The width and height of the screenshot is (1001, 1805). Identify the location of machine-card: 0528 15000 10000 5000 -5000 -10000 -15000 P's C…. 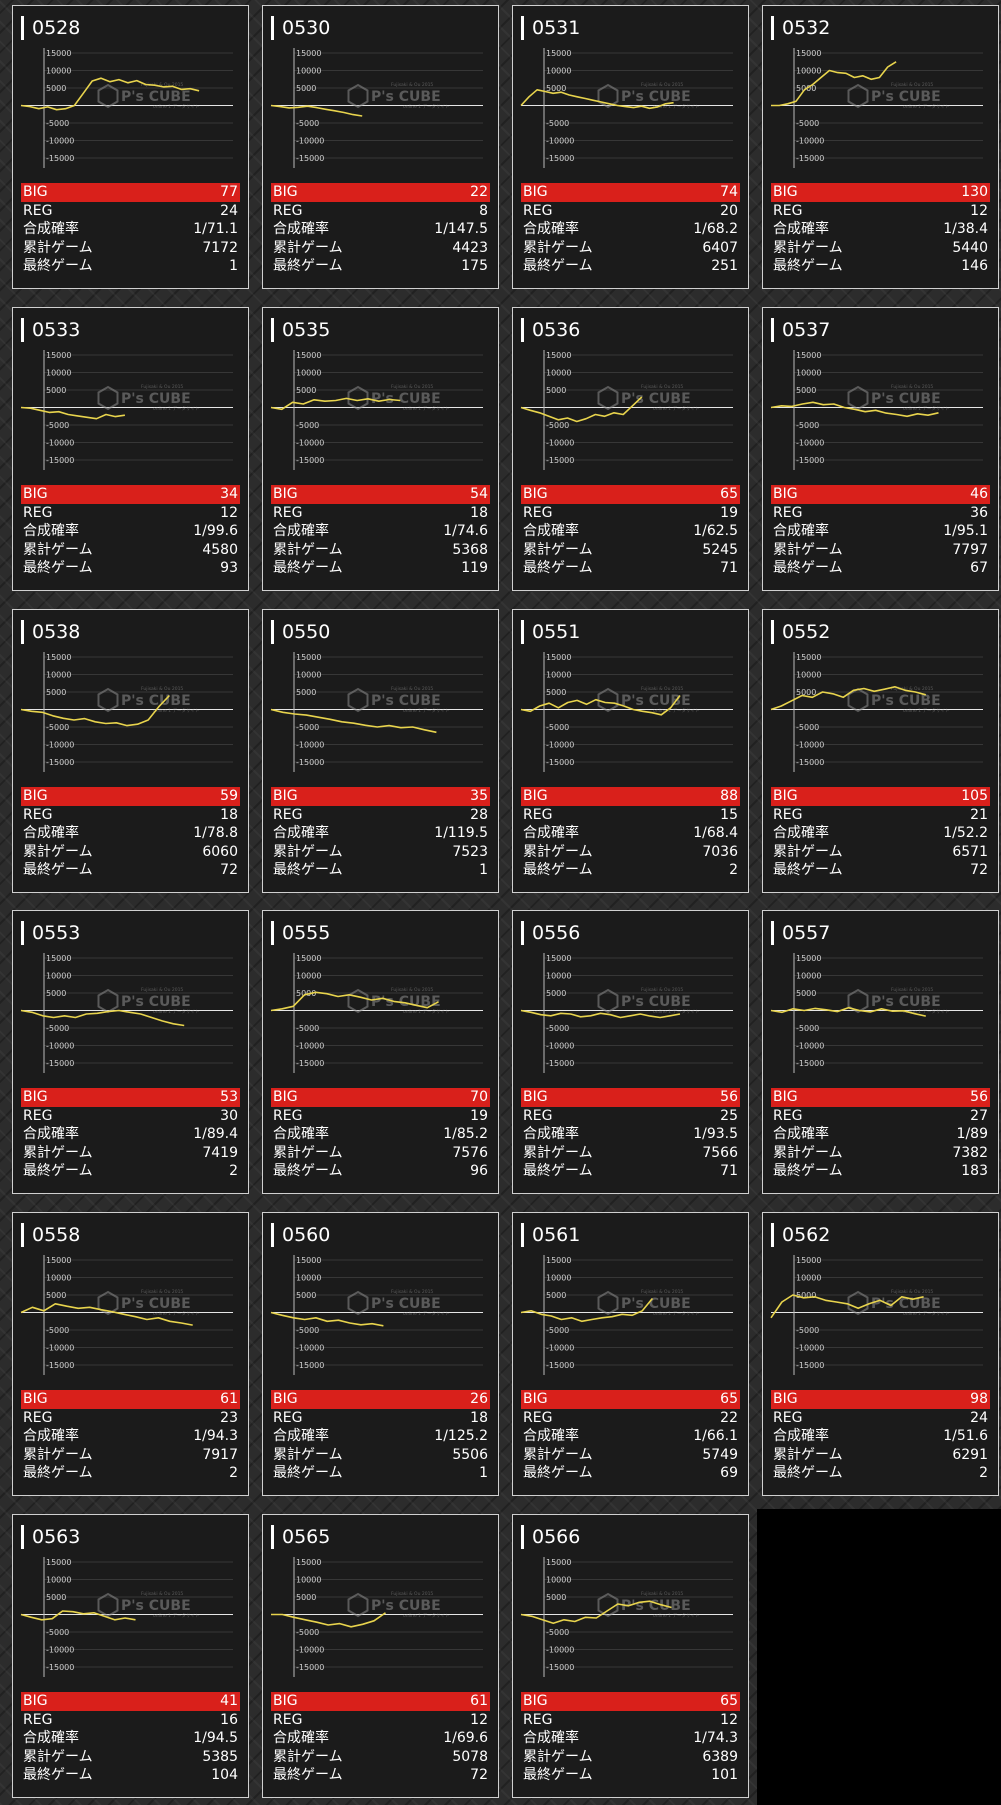
(130, 147).